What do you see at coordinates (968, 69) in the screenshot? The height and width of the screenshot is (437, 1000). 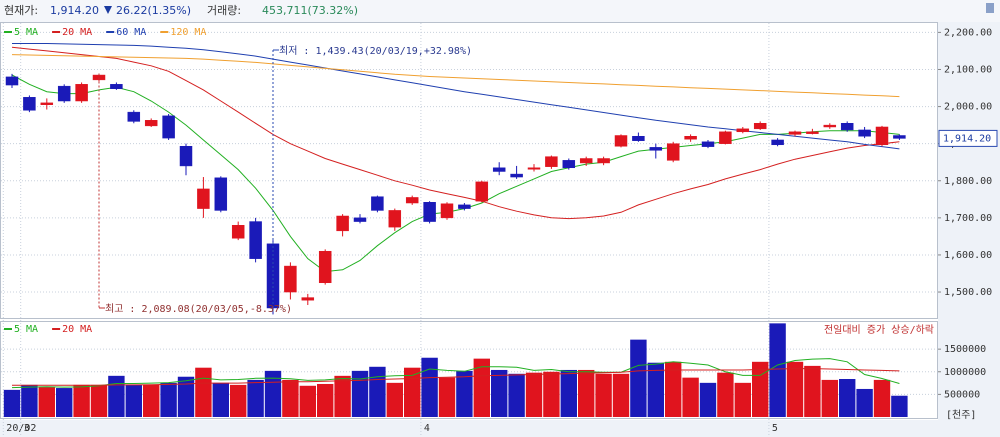 I see `y-tick-label: 2,100.00` at bounding box center [968, 69].